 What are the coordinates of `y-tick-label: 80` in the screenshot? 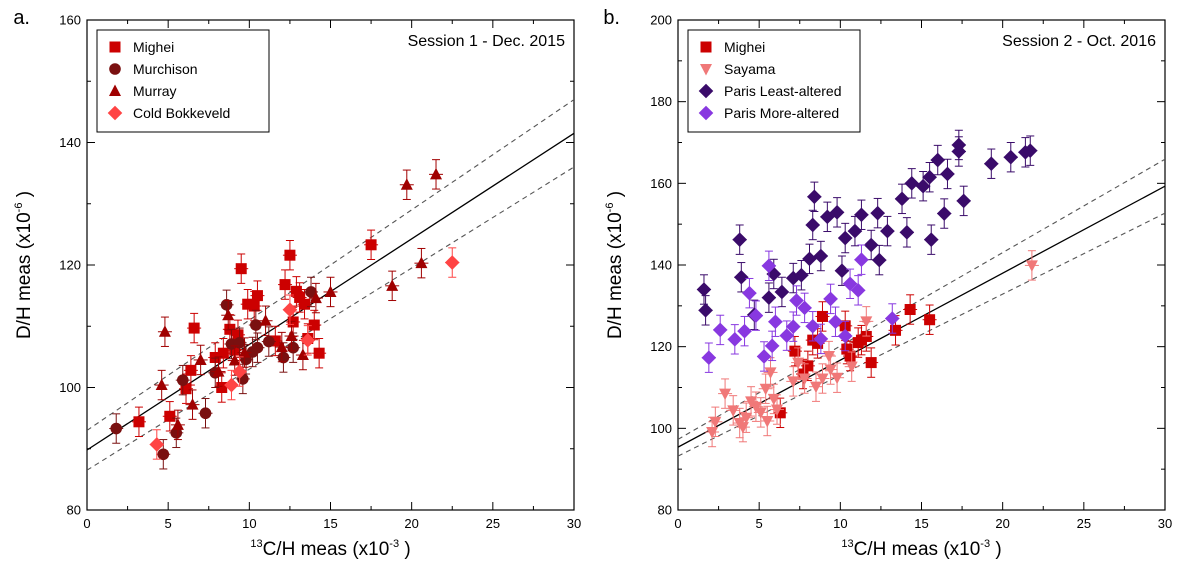 It's located at (74, 510).